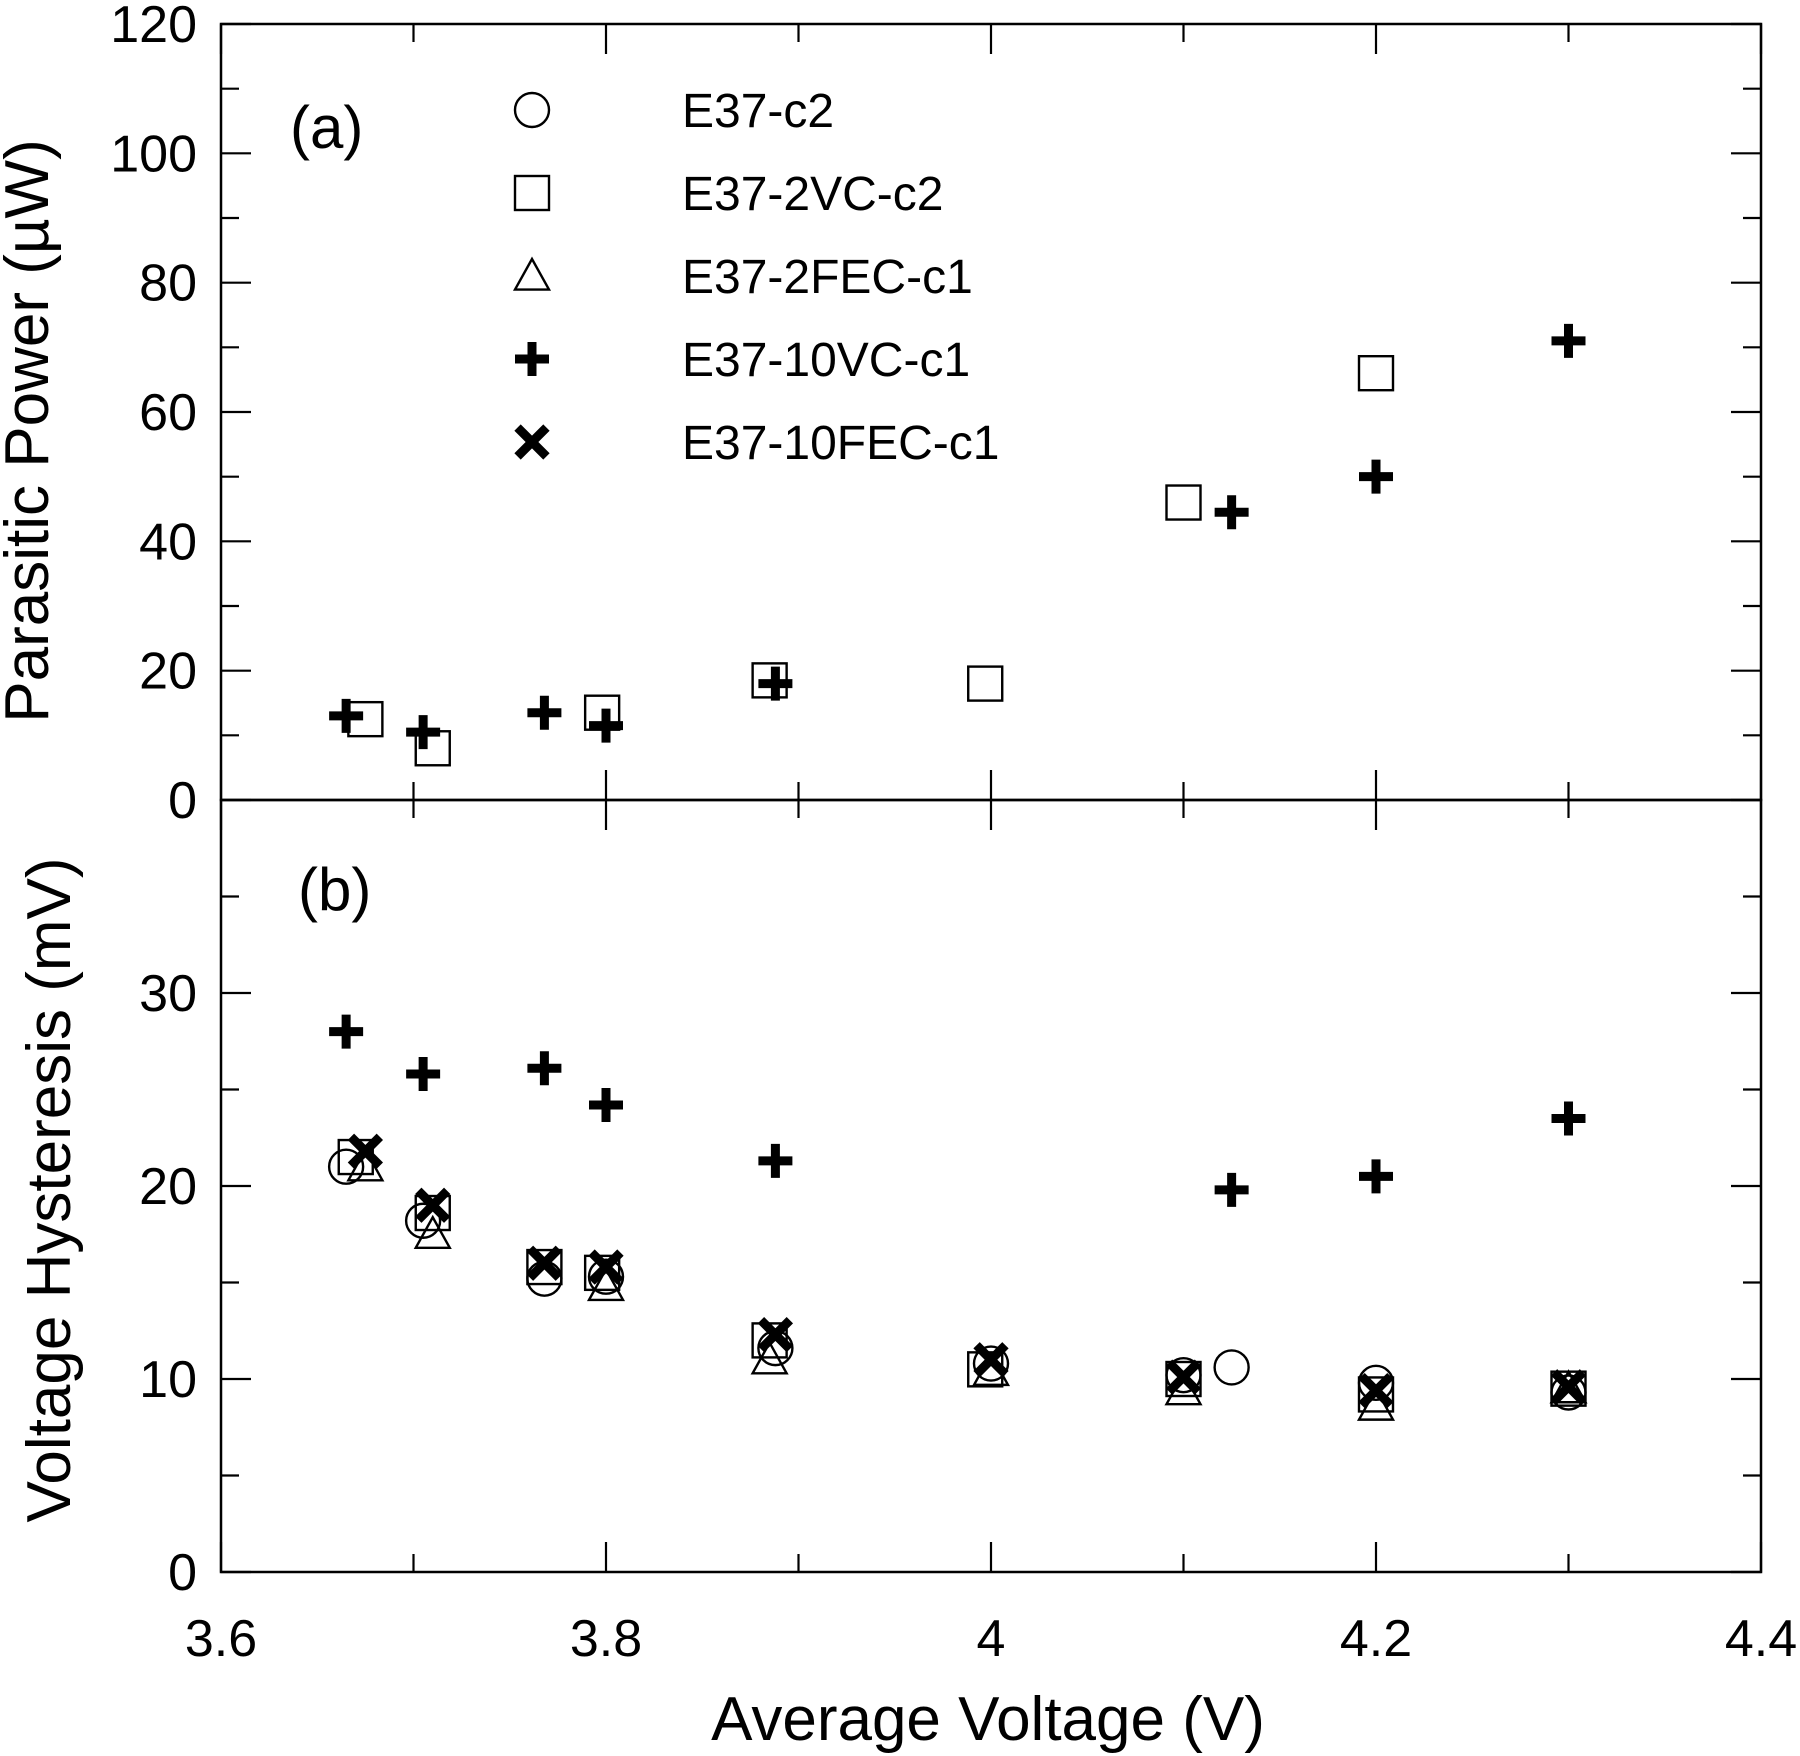 The height and width of the screenshot is (1756, 1800). I want to click on y-tick-label: 100, so click(153, 154).